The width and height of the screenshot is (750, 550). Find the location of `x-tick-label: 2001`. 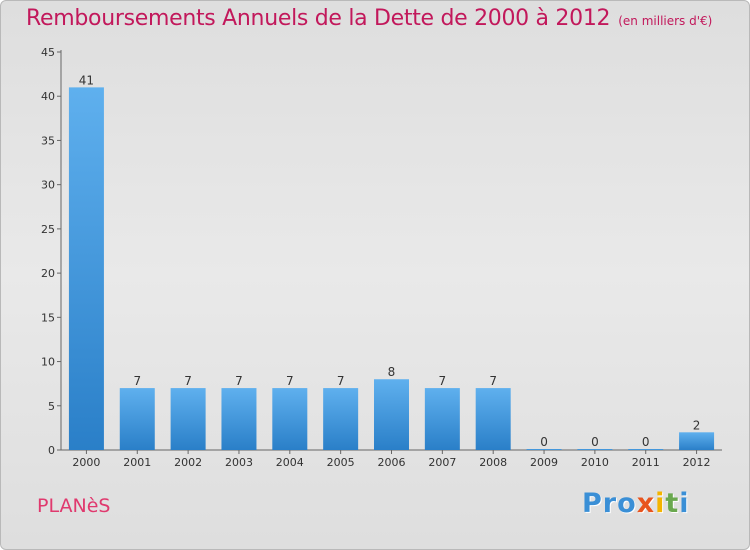

x-tick-label: 2001 is located at coordinates (137, 462).